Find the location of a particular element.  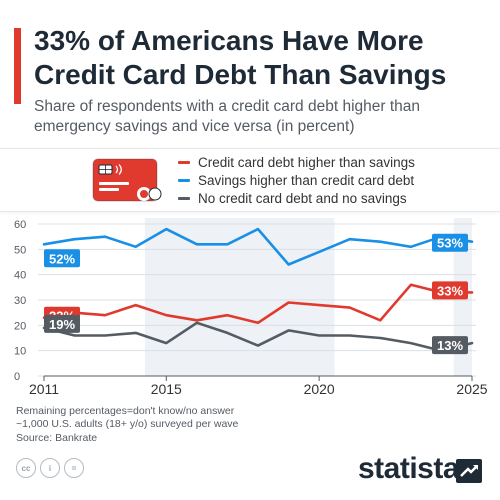

legend-item-savings: Savings higher than credit card debt is located at coordinates (296, 180).